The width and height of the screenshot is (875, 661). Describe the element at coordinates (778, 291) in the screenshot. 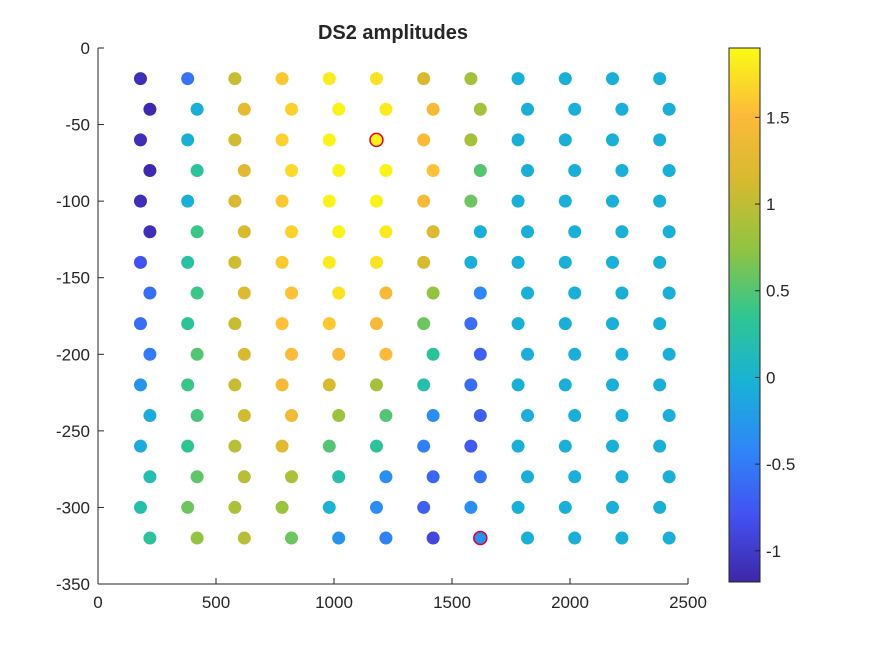

I see `colorbar-tick-label: 0.5` at that location.